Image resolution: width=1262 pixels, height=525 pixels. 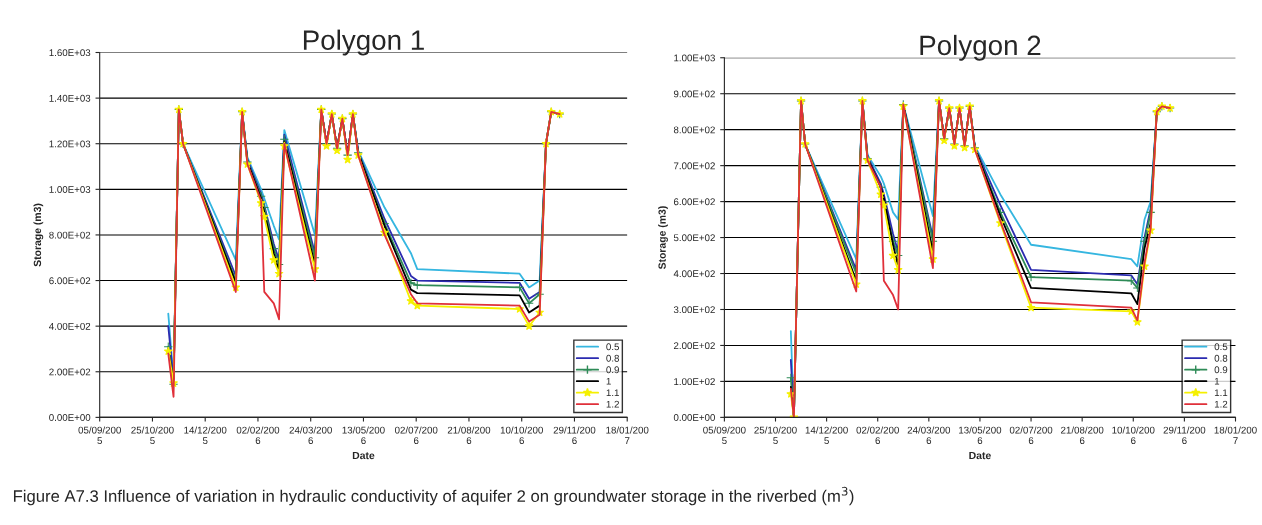 What do you see at coordinates (70, 144) in the screenshot?
I see `y-tick-label: 1.20E+03` at bounding box center [70, 144].